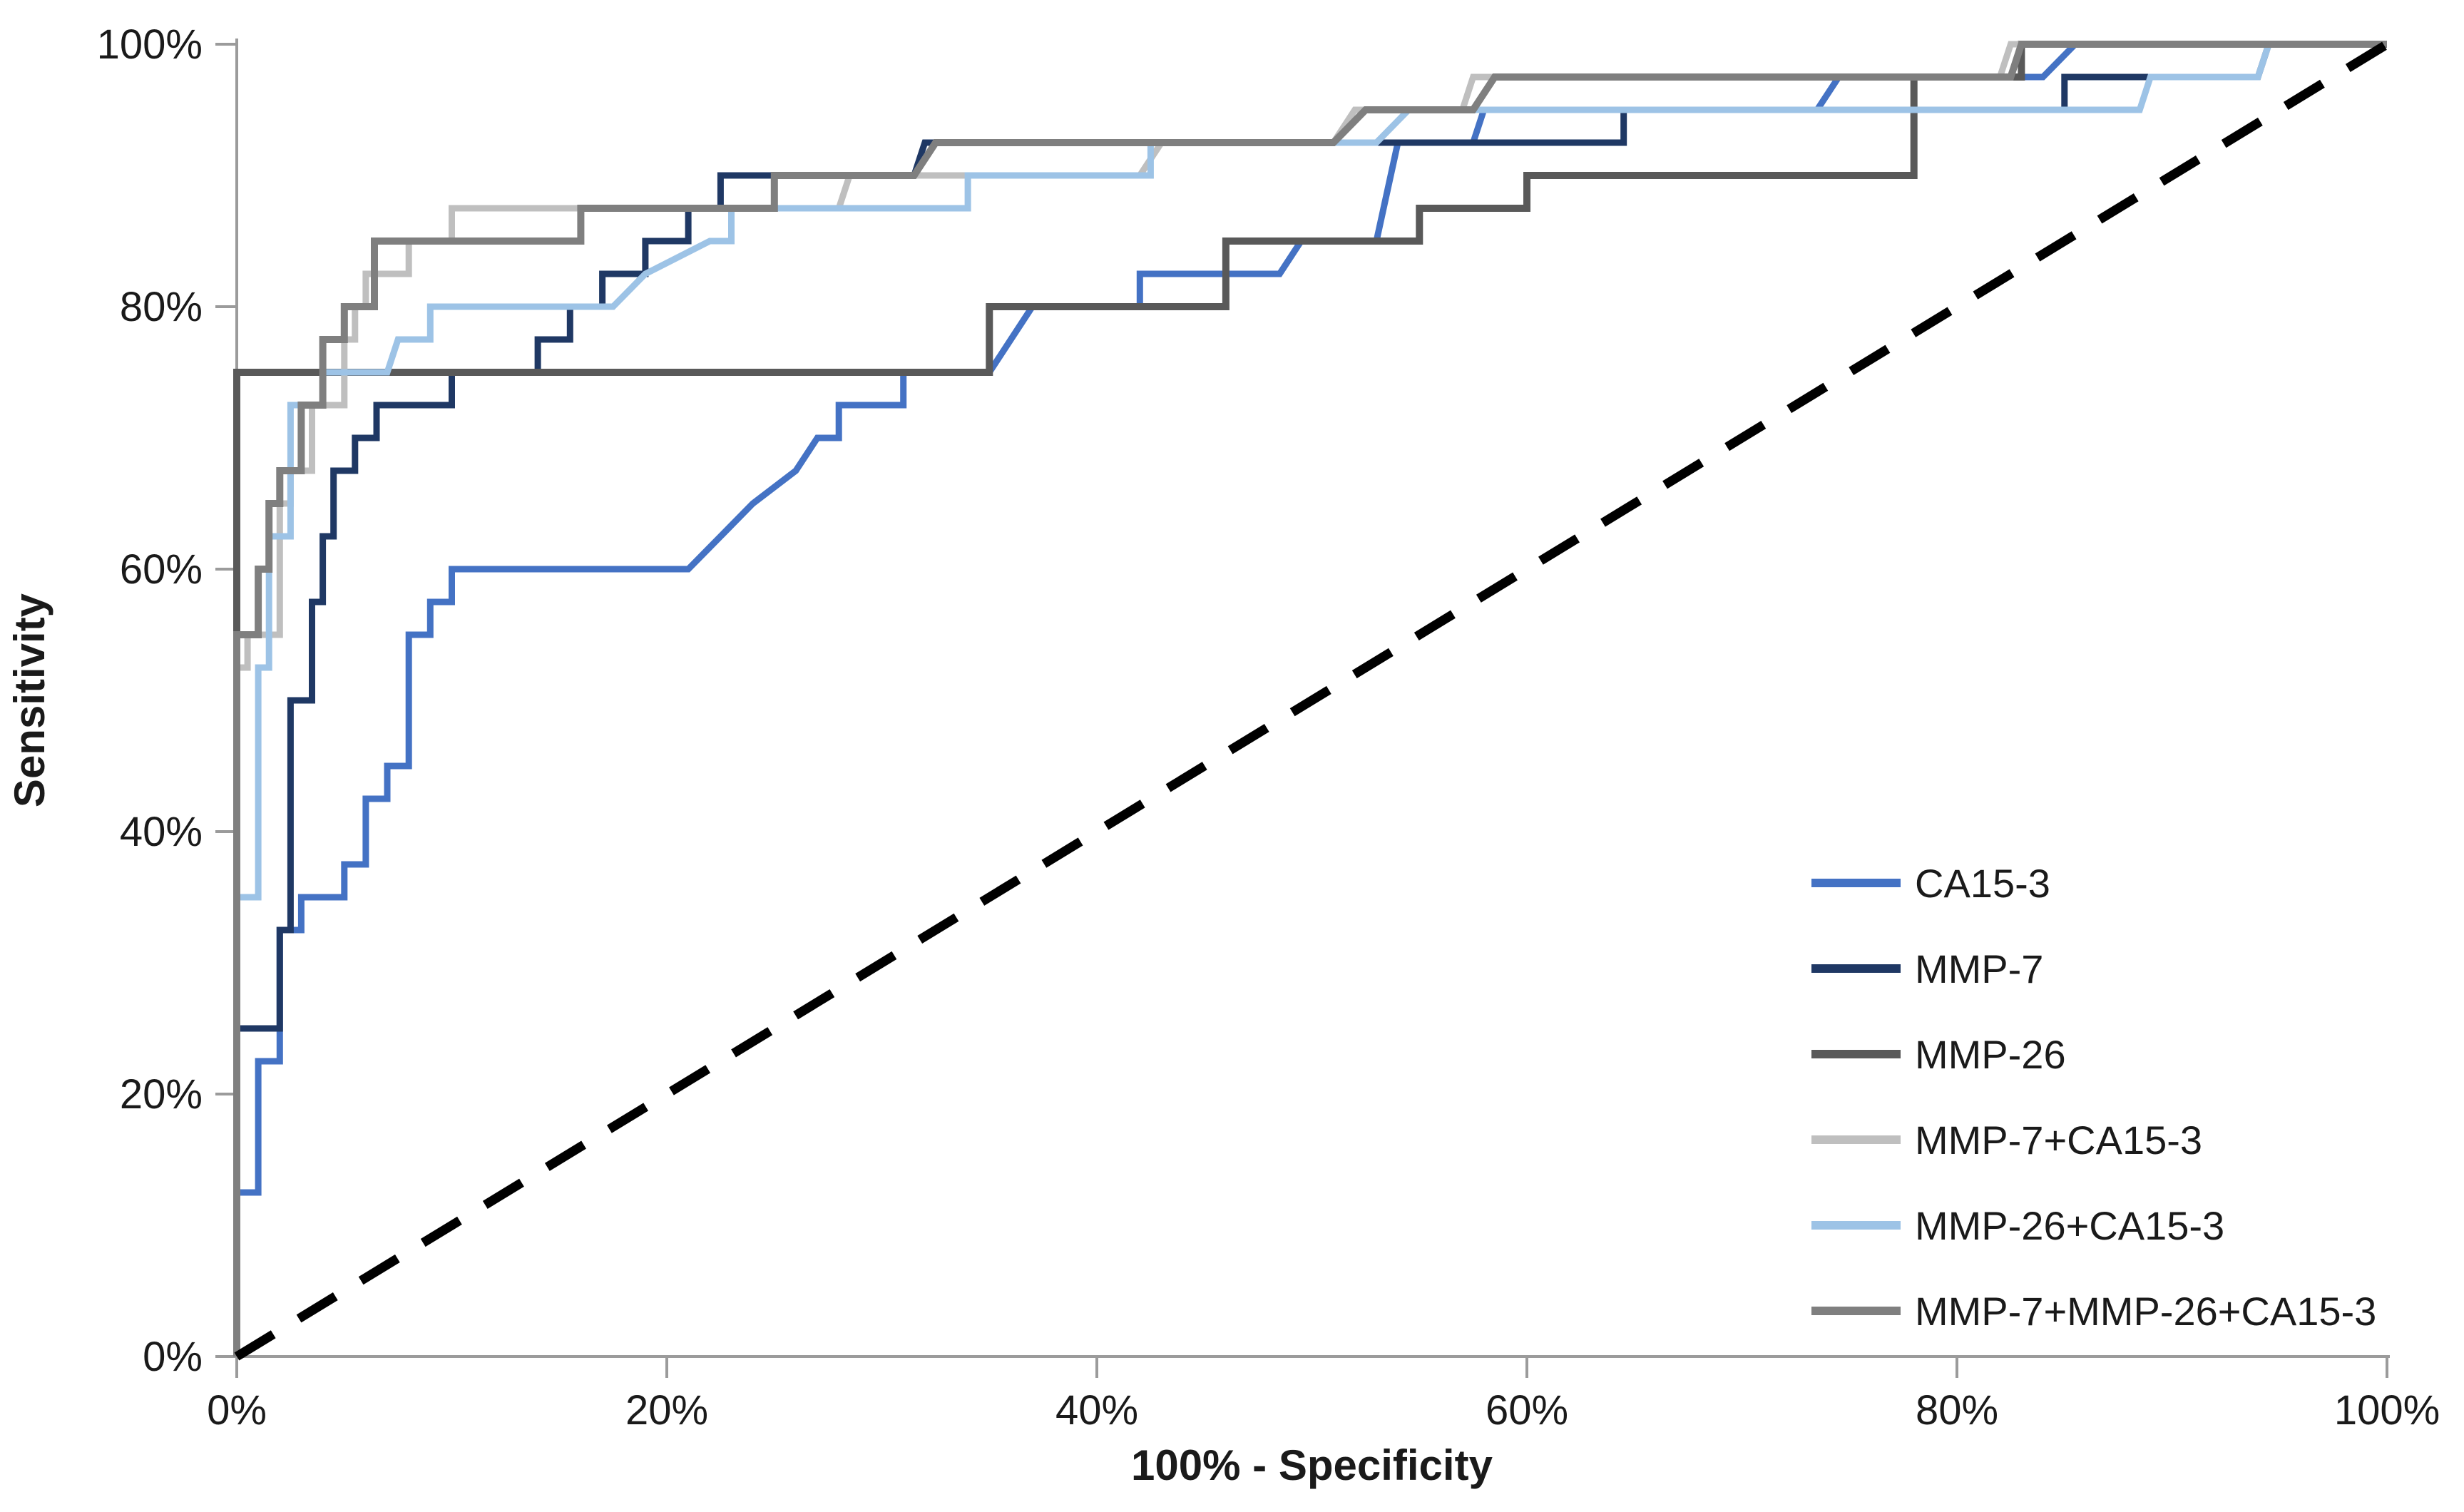 Image resolution: width=2464 pixels, height=1512 pixels. What do you see at coordinates (1991, 1054) in the screenshot?
I see `legend-label: MMP-26` at bounding box center [1991, 1054].